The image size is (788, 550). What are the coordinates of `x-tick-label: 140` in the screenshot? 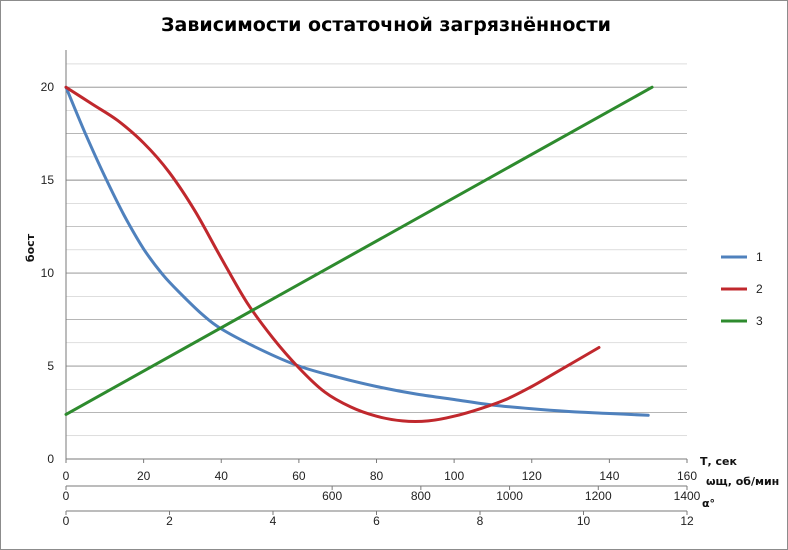 It's located at (609, 476).